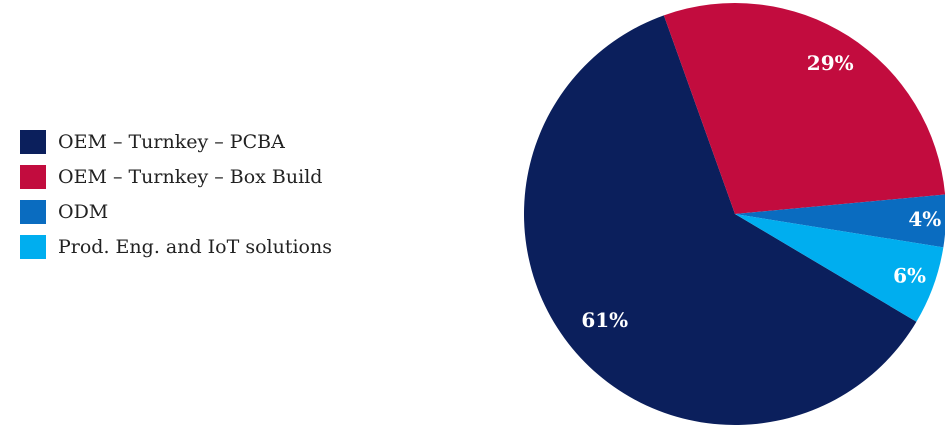  What do you see at coordinates (924, 219) in the screenshot?
I see `slice-label: 4%` at bounding box center [924, 219].